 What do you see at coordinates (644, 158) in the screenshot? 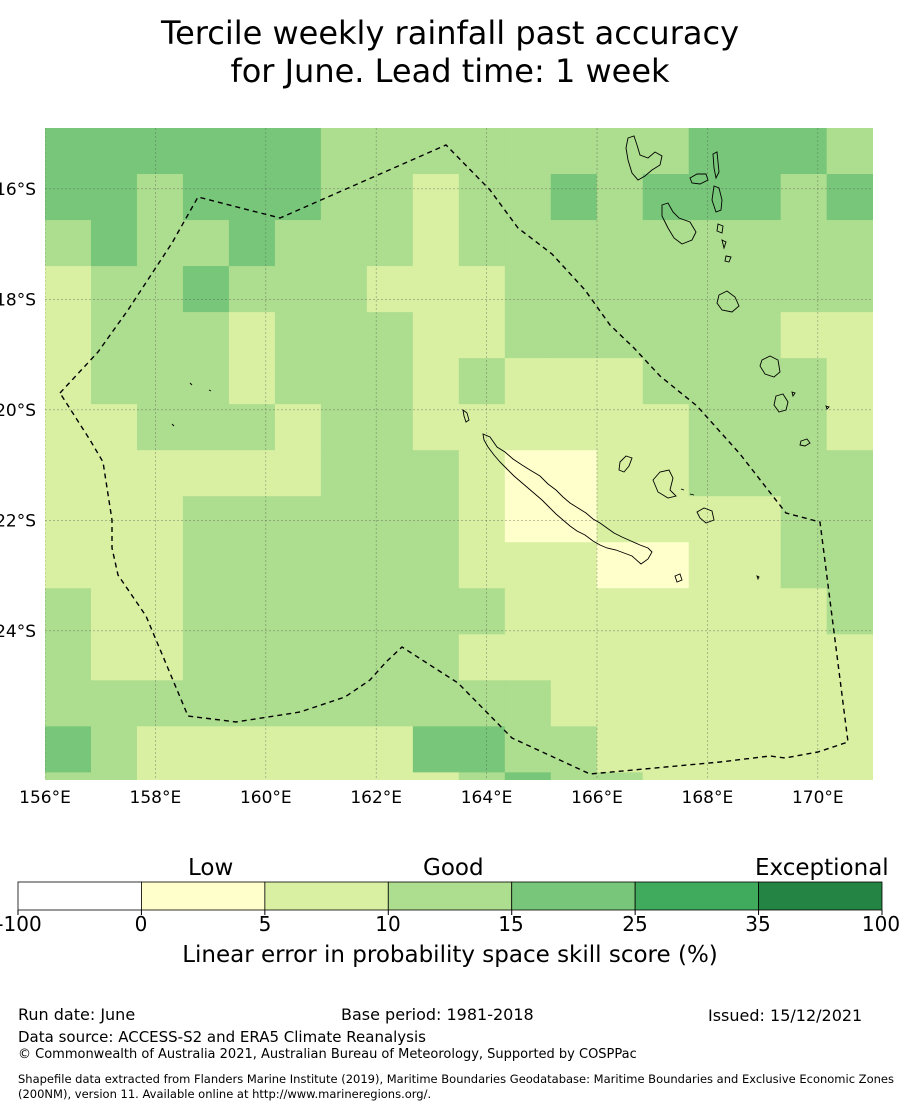
I see `espiritu-santo` at bounding box center [644, 158].